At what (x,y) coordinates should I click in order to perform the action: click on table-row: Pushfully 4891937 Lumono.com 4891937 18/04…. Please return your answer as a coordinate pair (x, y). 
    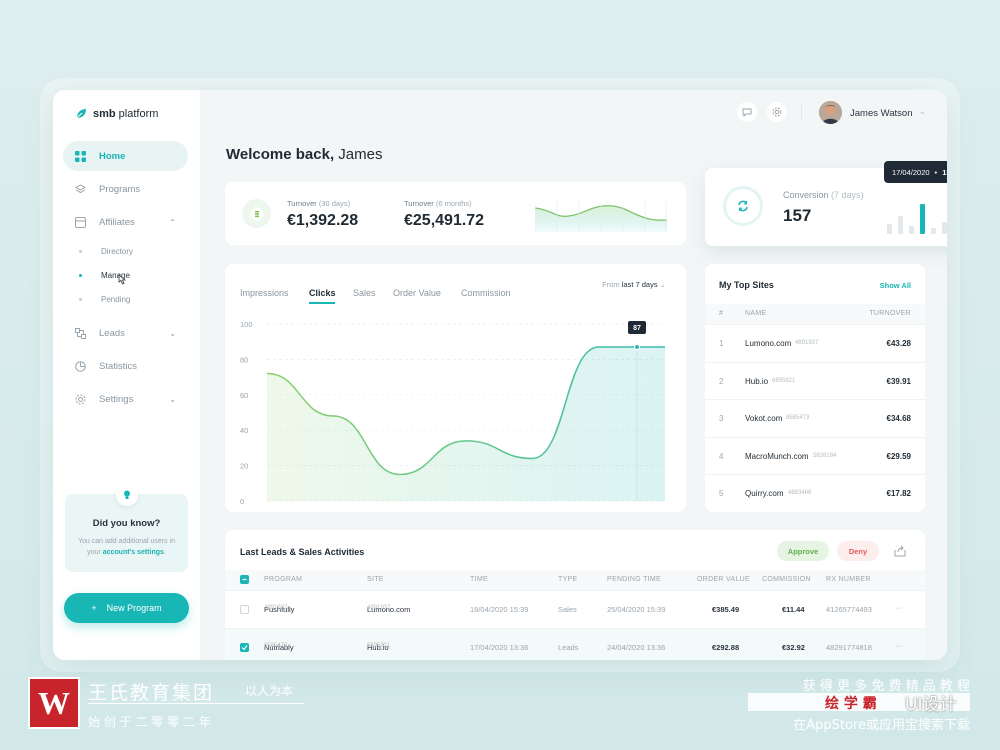
    Looking at the image, I should click on (575, 609).